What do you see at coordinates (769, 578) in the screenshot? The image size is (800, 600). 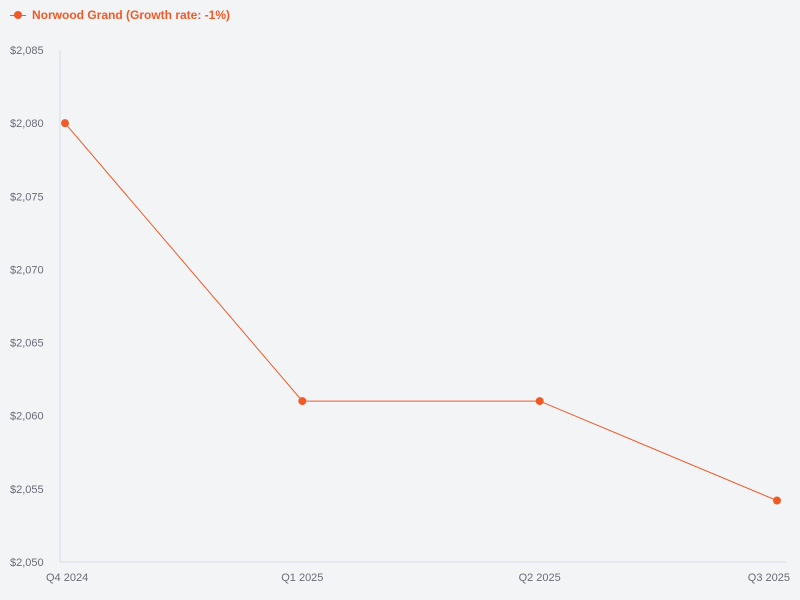 I see `x-tick-label: Q3 2025` at bounding box center [769, 578].